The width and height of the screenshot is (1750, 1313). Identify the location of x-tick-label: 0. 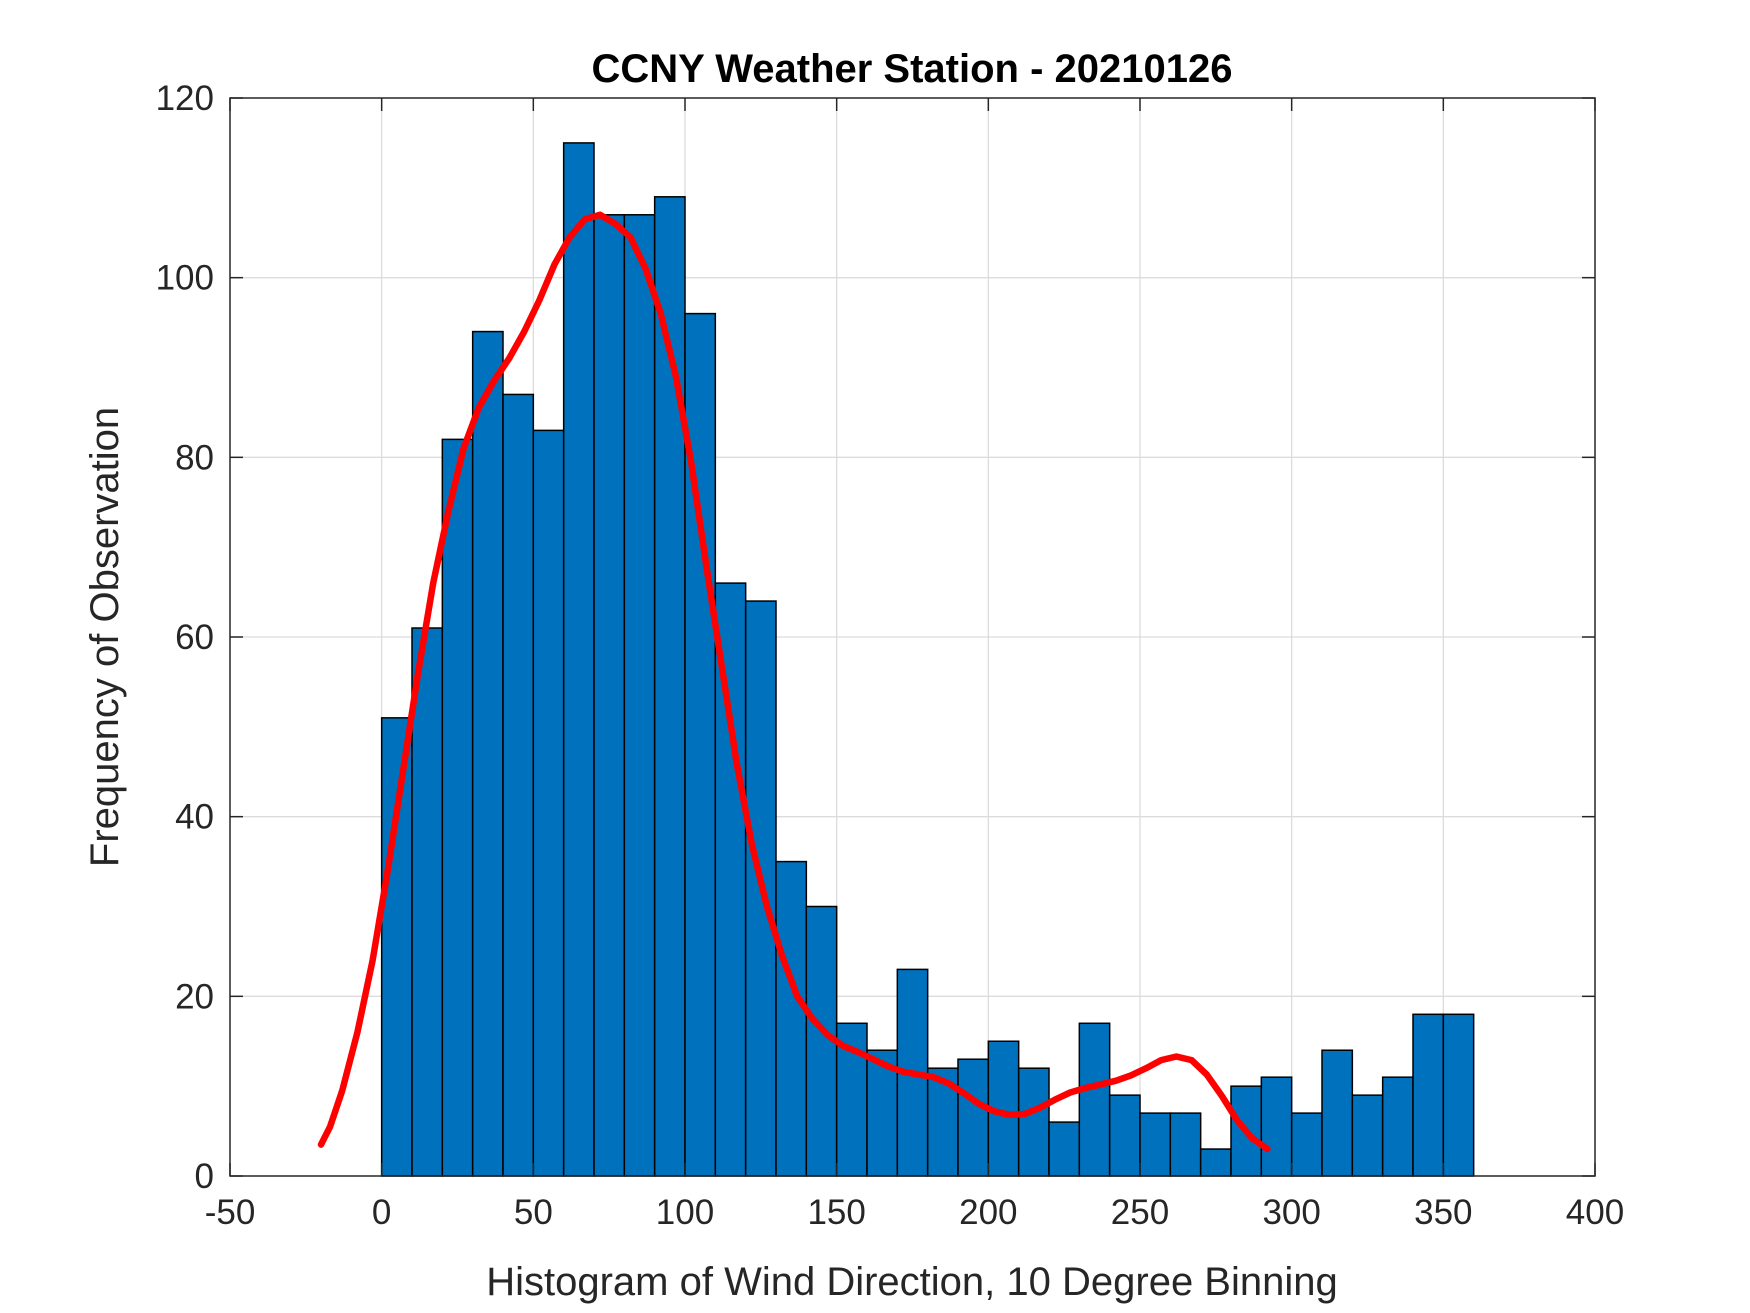
(381, 1212).